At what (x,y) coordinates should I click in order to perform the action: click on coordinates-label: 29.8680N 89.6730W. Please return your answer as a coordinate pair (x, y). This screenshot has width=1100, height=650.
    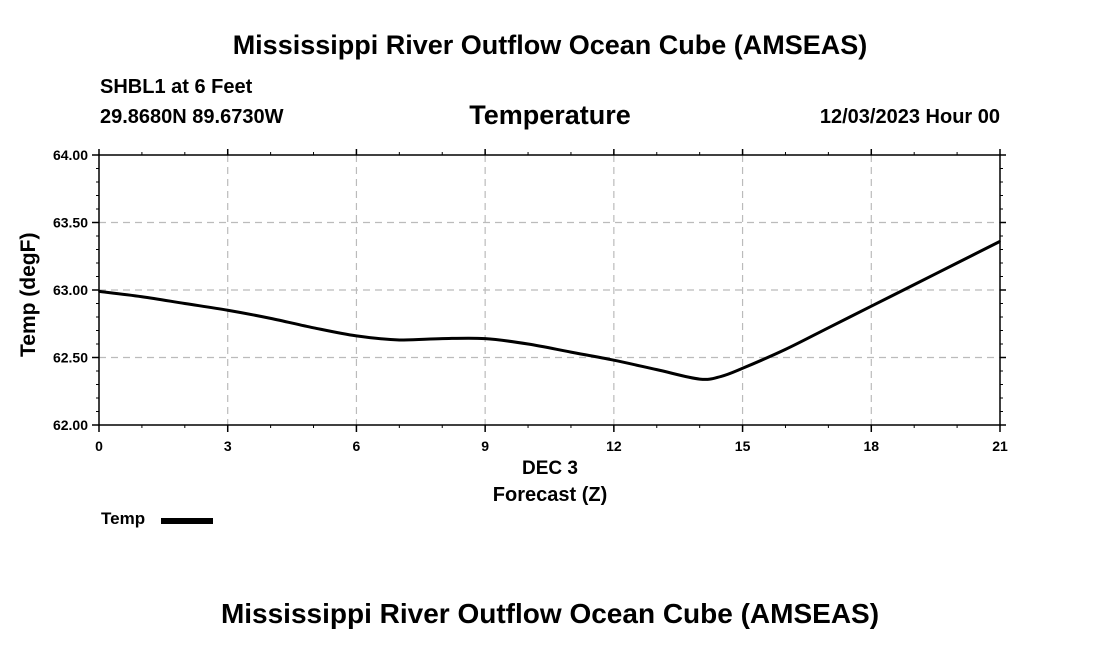
    Looking at the image, I should click on (192, 117).